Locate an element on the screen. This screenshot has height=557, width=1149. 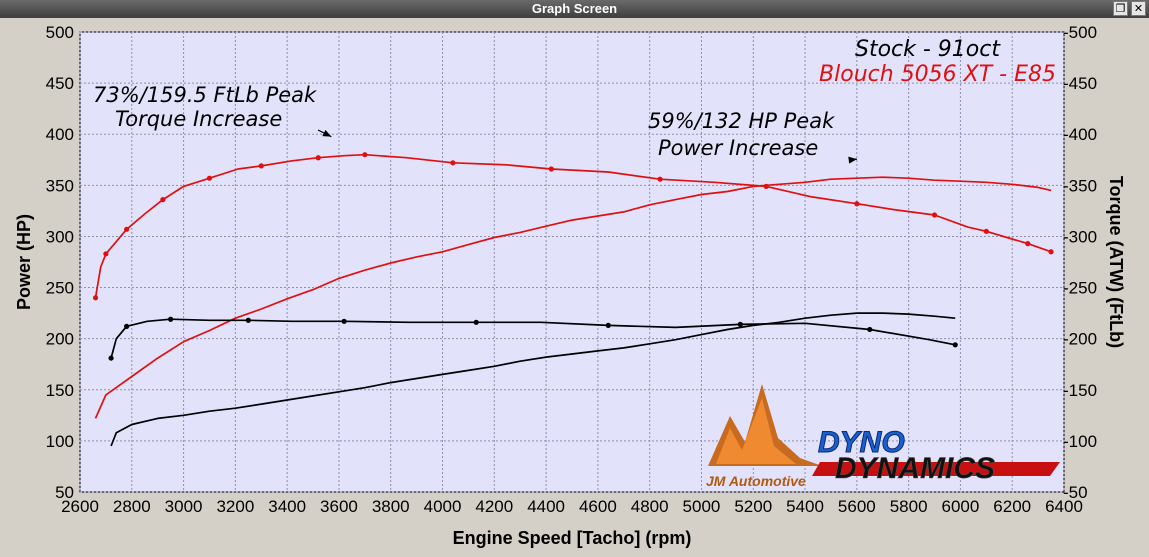
x-tick-label-7: 4000 is located at coordinates (443, 506).